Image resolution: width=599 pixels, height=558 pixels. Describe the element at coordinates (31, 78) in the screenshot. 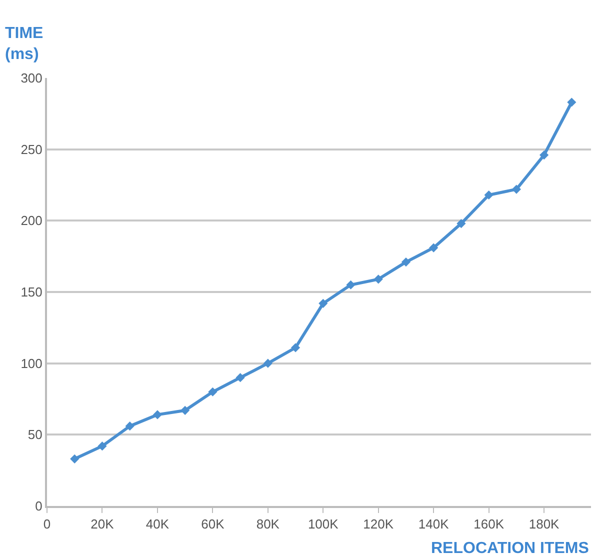

I see `y-tick-label: 300` at that location.